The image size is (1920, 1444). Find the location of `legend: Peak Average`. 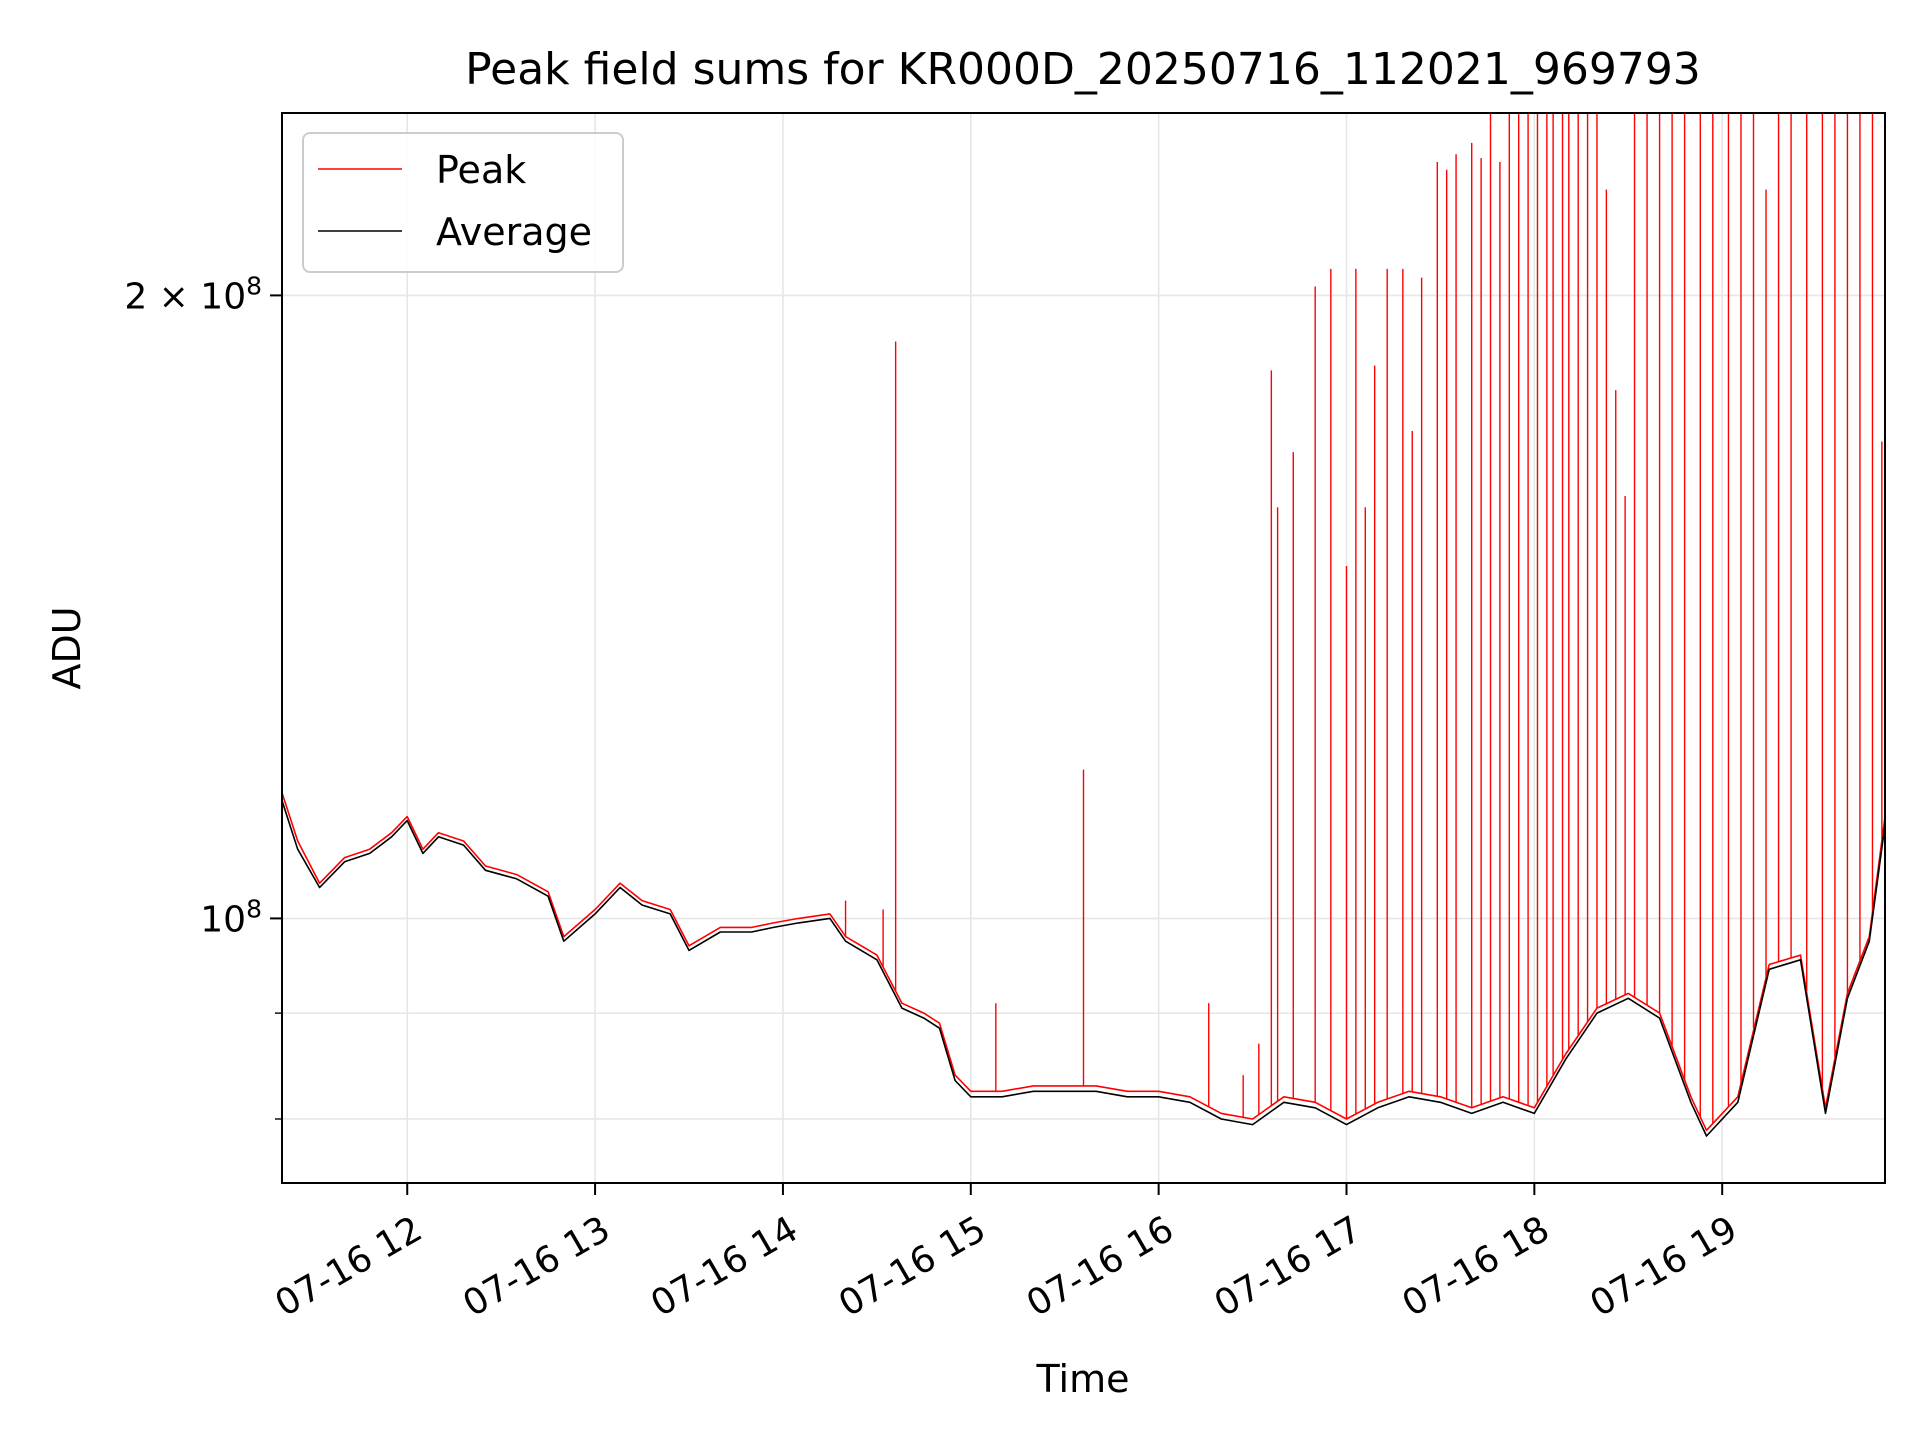

legend: Peak Average is located at coordinates (463, 202).